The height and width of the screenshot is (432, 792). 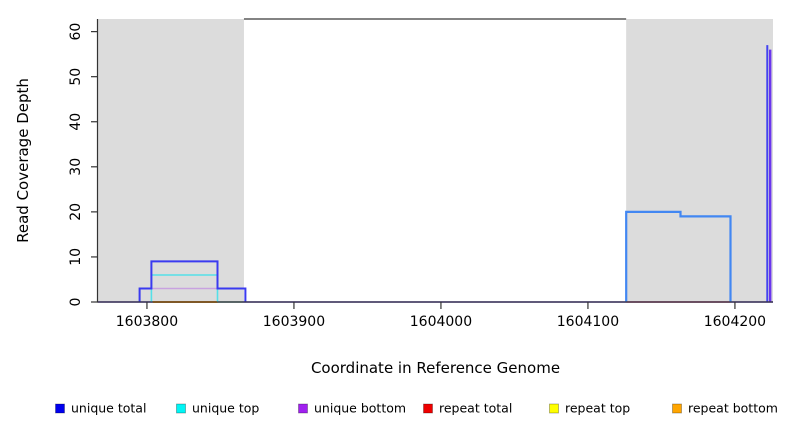 I want to click on legend-swatch-repeat-total, so click(x=428, y=408).